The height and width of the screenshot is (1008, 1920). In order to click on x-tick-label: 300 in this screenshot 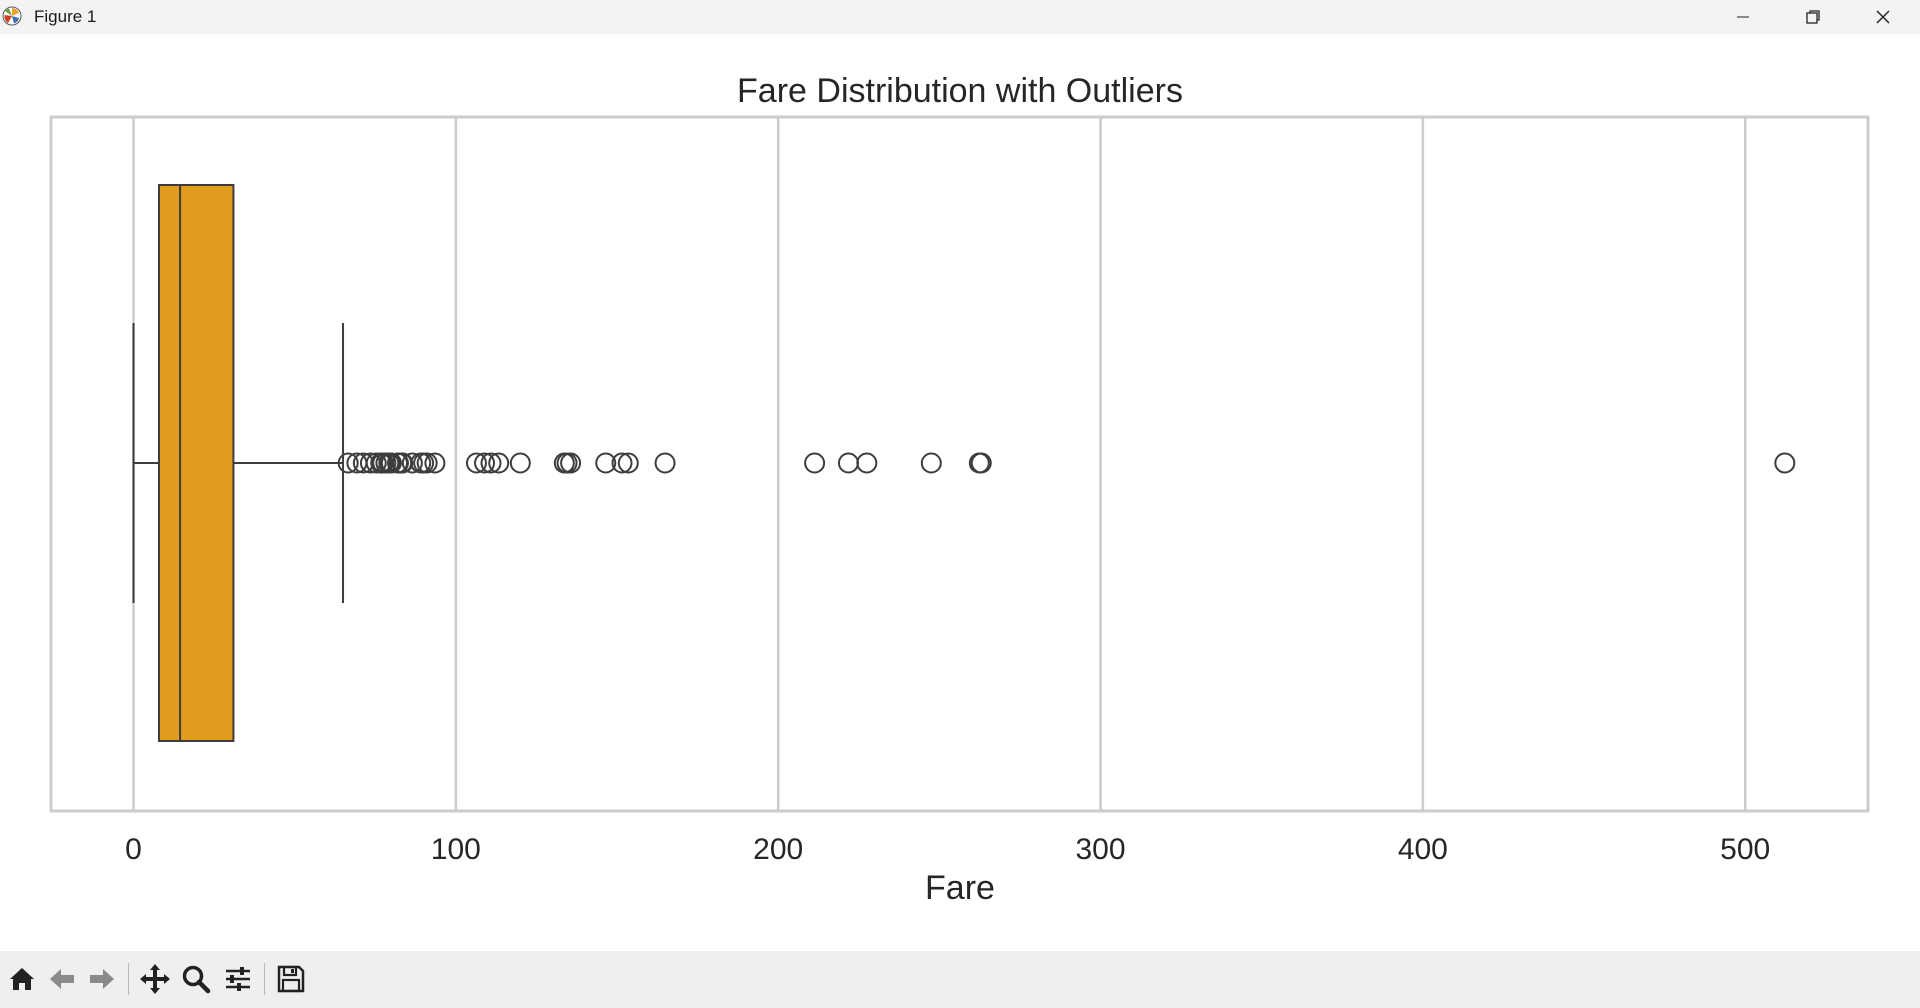, I will do `click(1100, 849)`.